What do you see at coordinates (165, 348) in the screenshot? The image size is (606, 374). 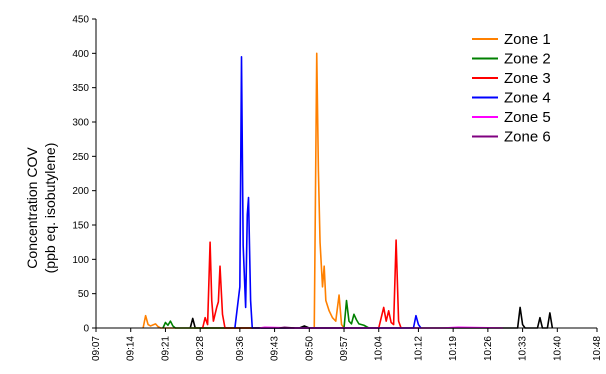 I see `x-tick-label: 09:21` at bounding box center [165, 348].